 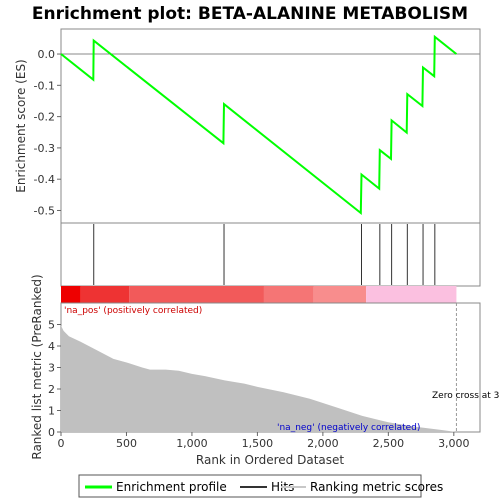 I want to click on ranked-y-axis-label: Ranked list metric (PreRanked), so click(x=37, y=366).